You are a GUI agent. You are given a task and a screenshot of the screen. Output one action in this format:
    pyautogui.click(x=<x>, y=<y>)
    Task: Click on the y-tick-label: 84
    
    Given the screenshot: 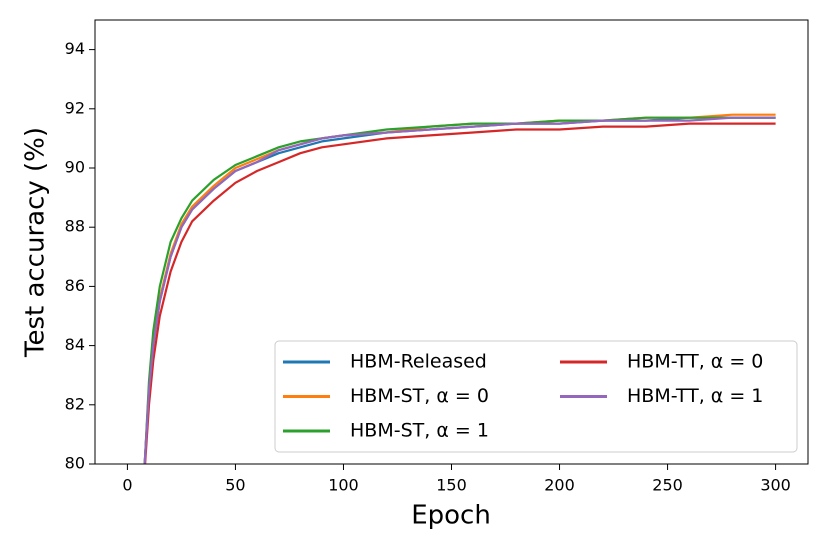 What is the action you would take?
    pyautogui.click(x=75, y=344)
    